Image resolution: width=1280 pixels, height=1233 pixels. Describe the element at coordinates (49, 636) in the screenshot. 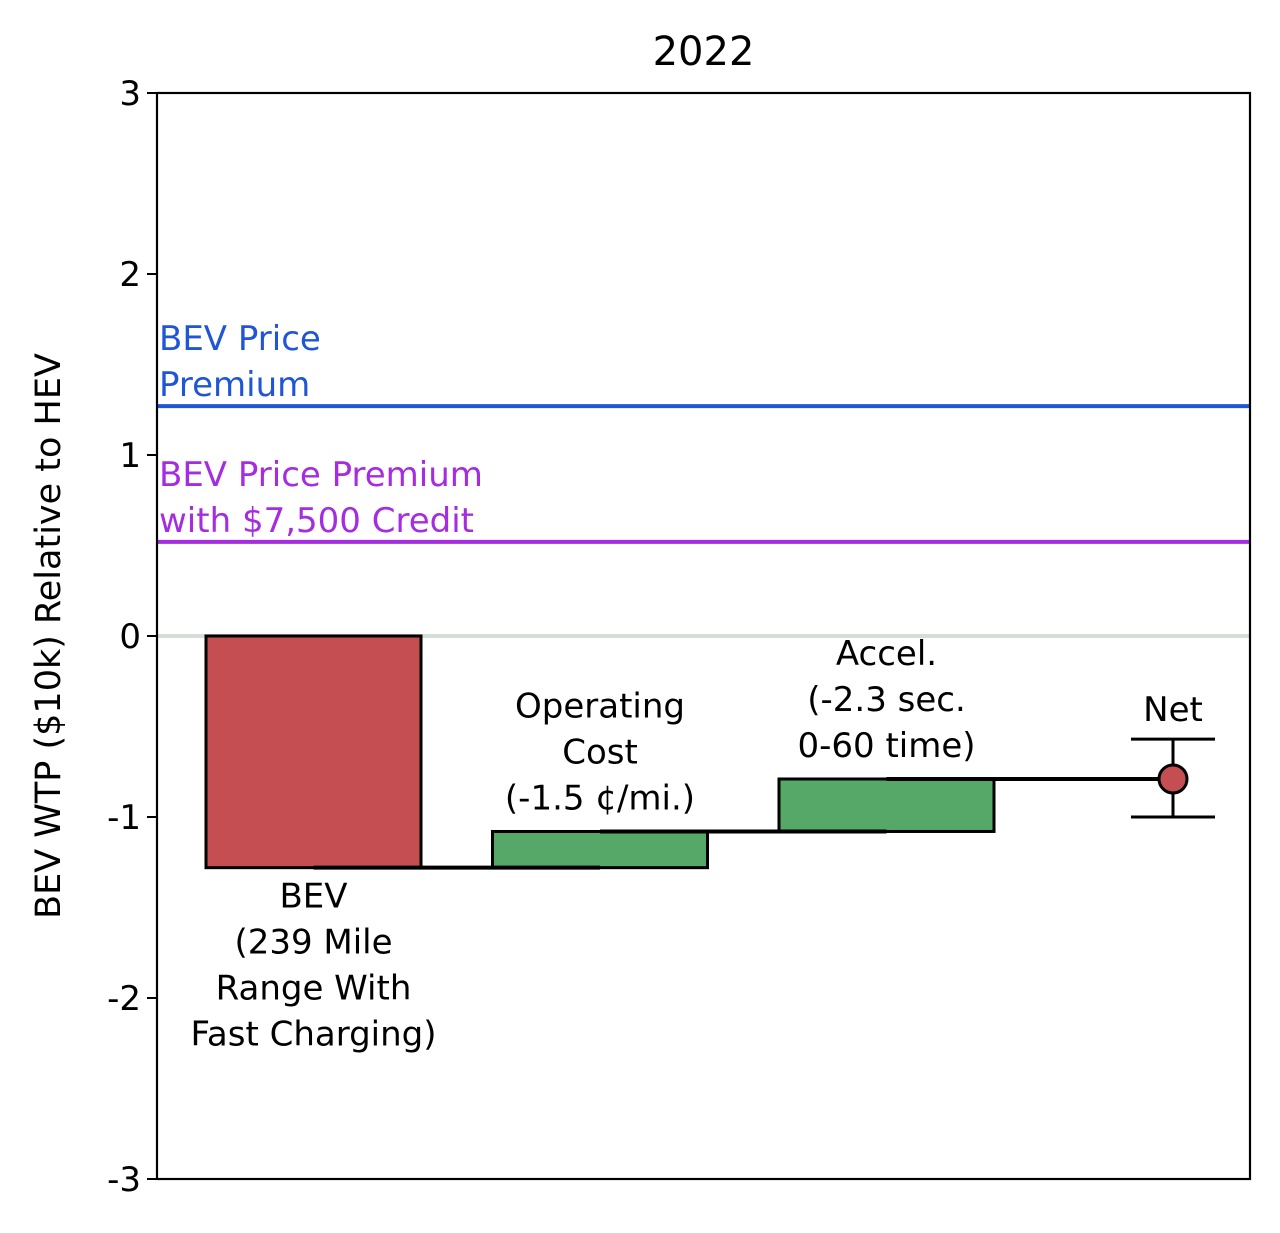

I see `y-axis-label: BEV WTP ($10k) Relative to HEV` at that location.